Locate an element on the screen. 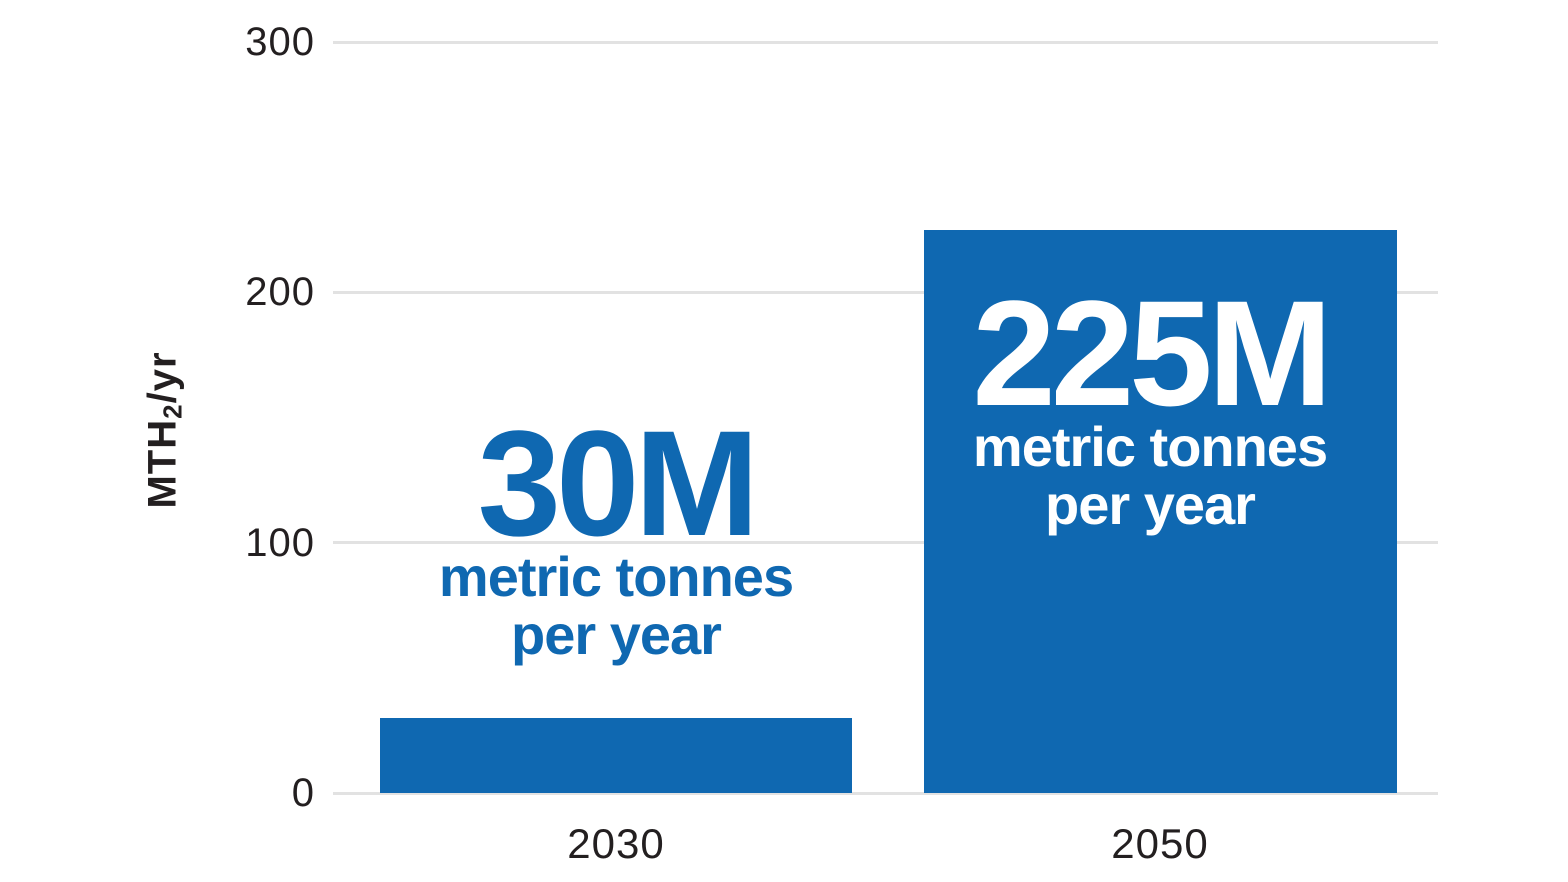  y-tick-label-0: 0 is located at coordinates (303, 793).